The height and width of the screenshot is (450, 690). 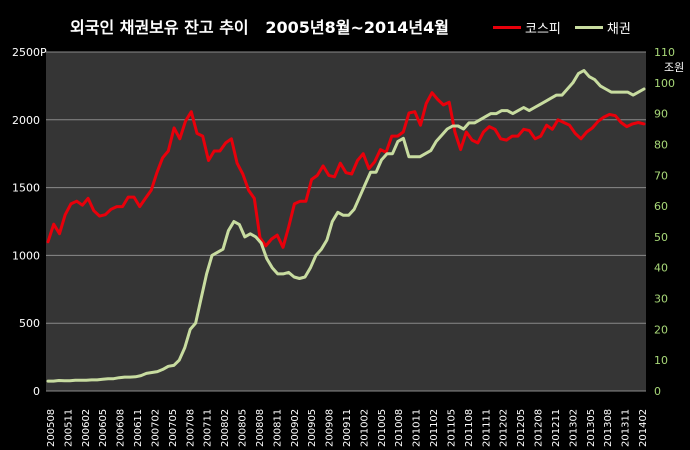 I want to click on x-tick-label-34: 201402, so click(x=643, y=428).